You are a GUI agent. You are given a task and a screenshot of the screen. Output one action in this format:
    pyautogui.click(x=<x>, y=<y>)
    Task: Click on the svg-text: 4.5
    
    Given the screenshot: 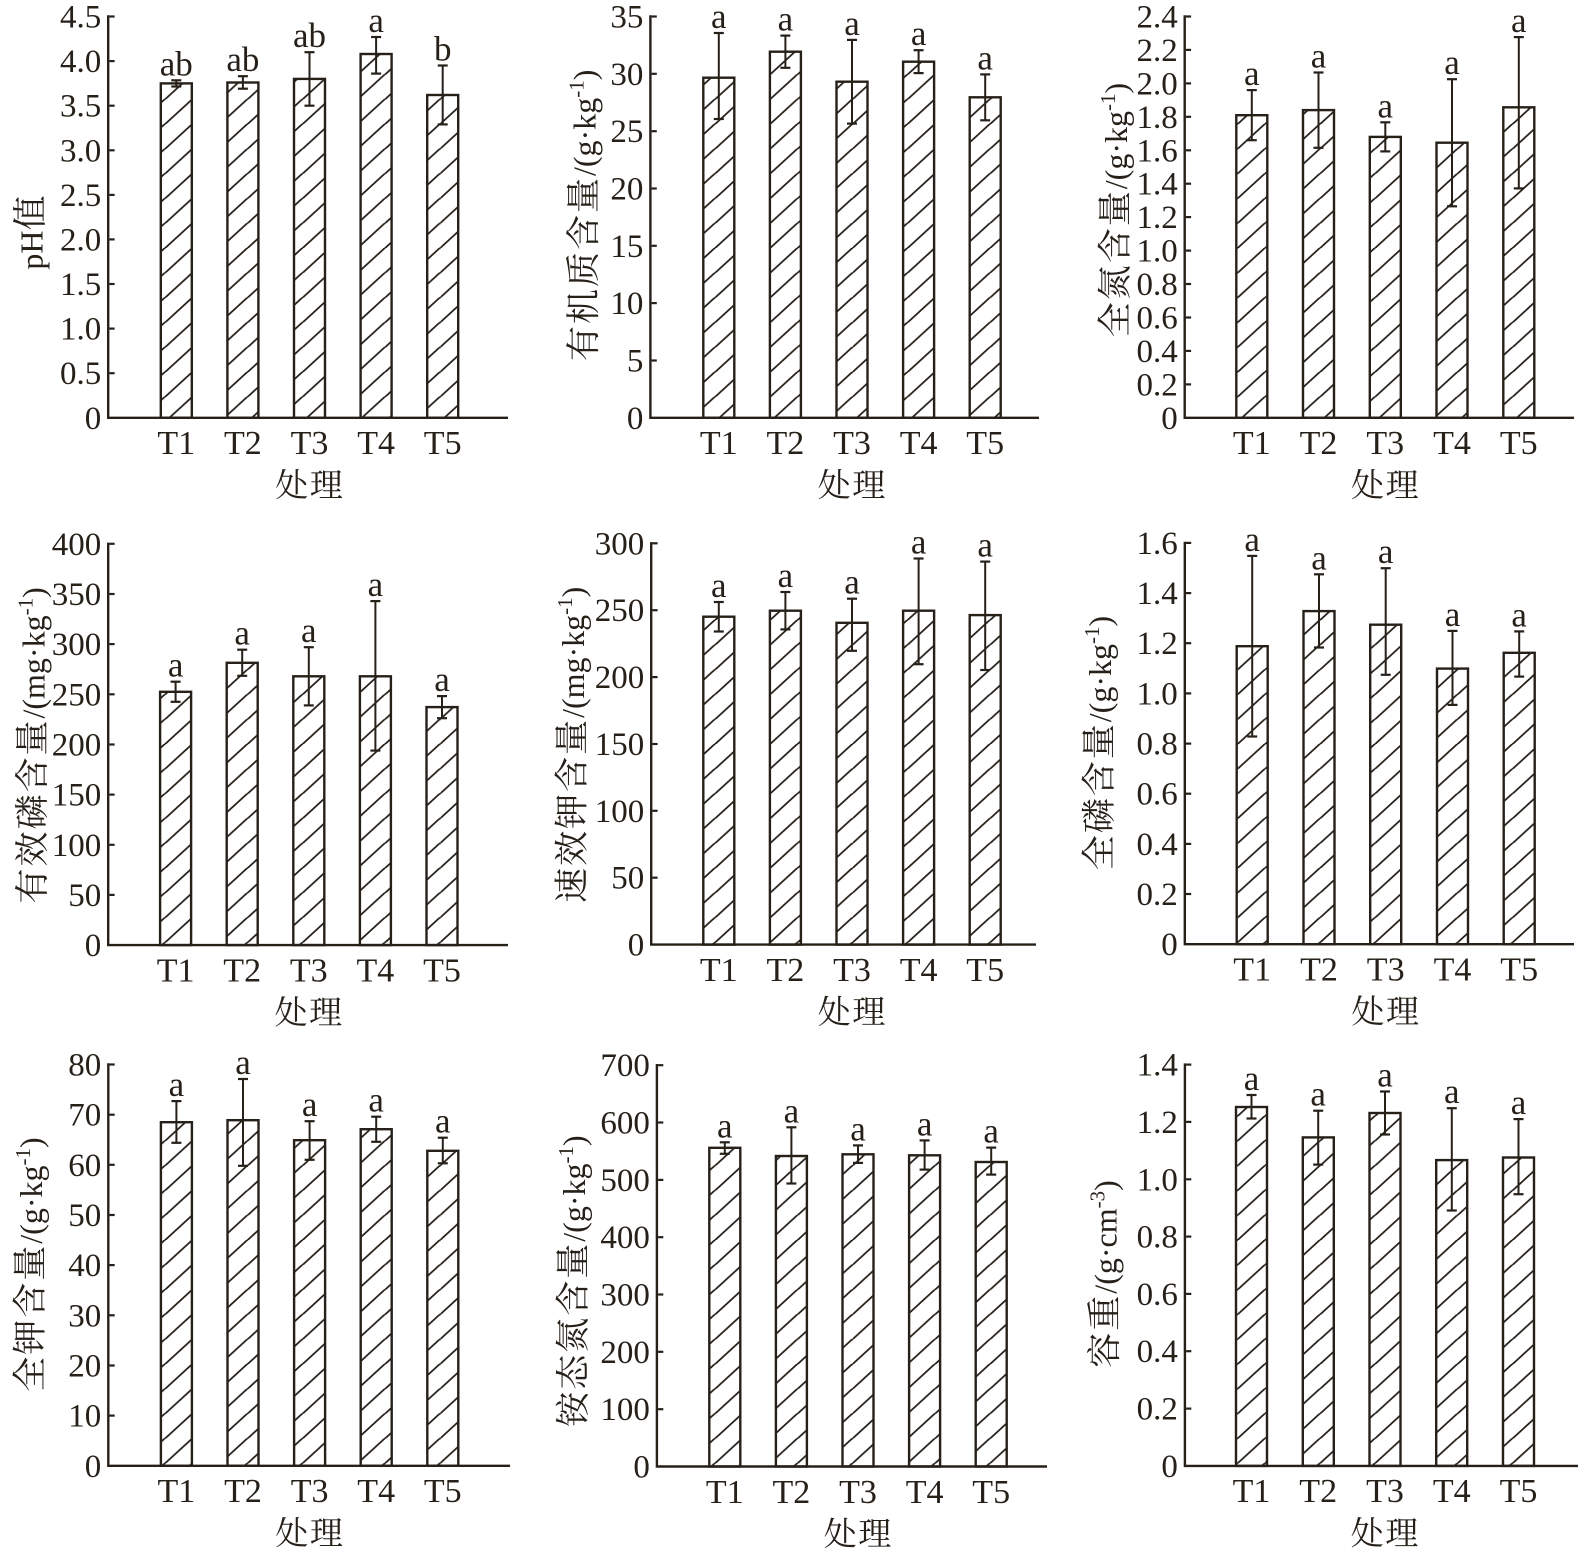 What is the action you would take?
    pyautogui.click(x=80, y=18)
    